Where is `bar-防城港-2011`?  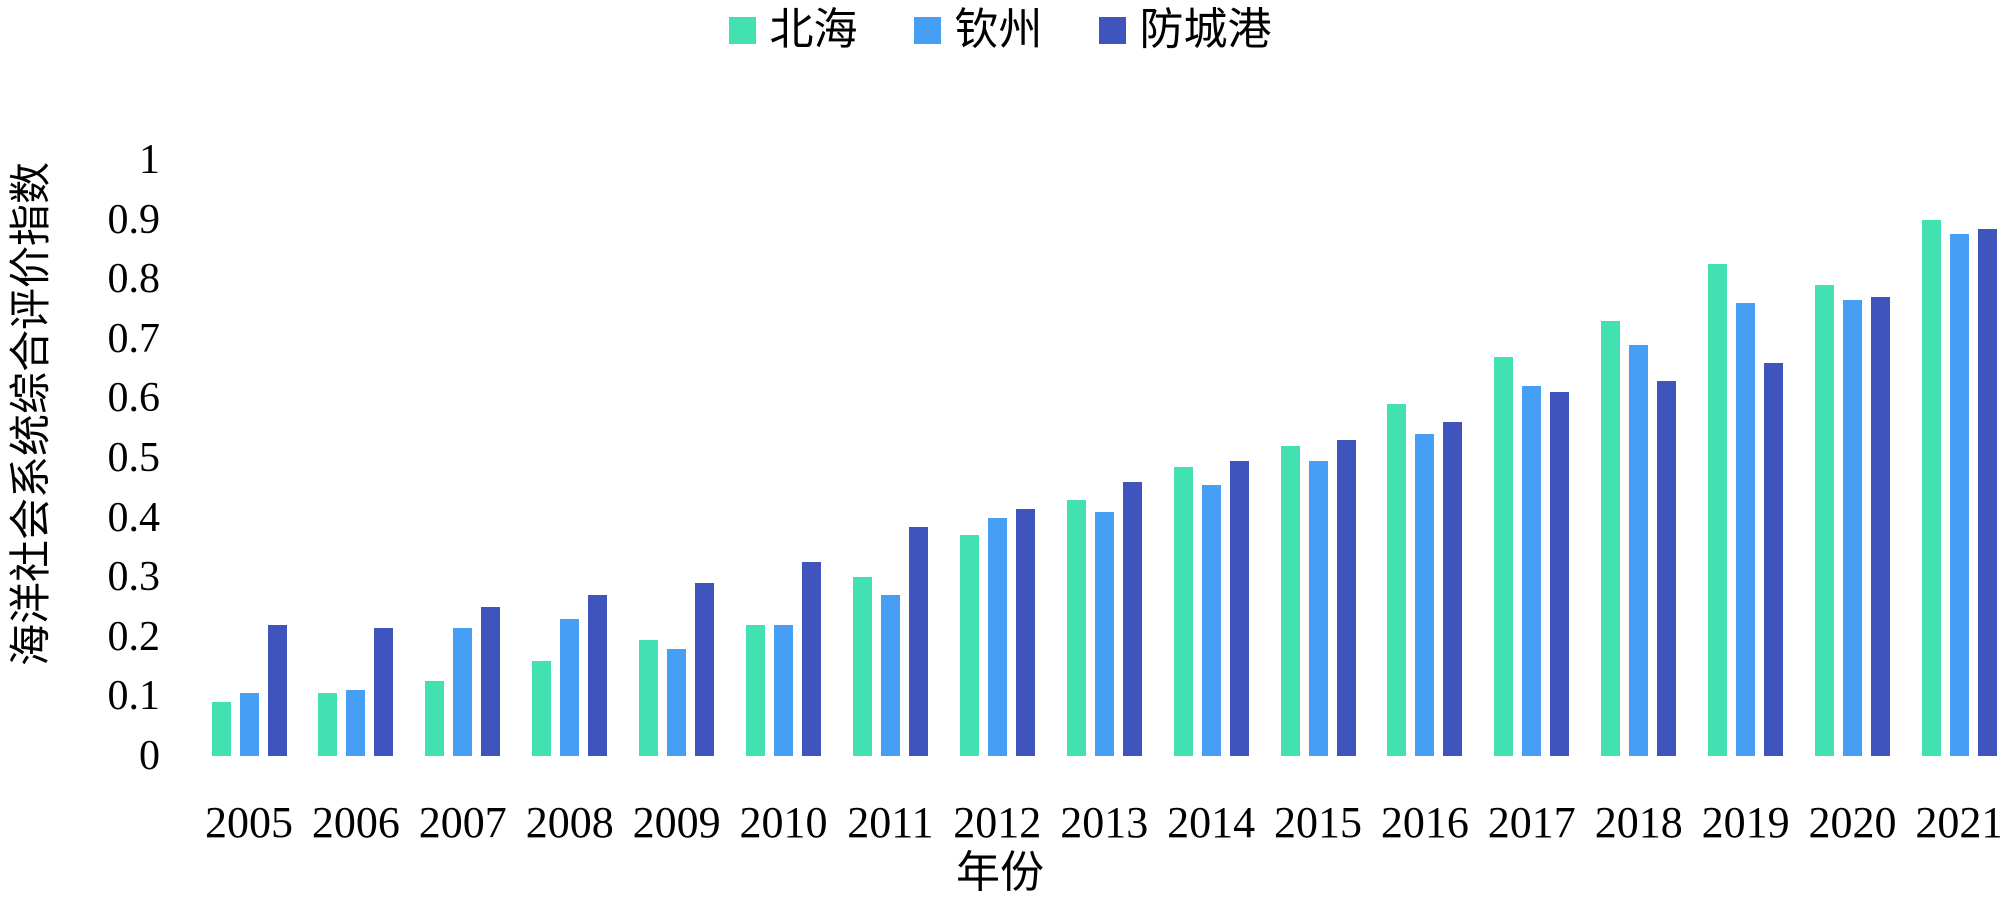 bar-防城港-2011 is located at coordinates (918, 641).